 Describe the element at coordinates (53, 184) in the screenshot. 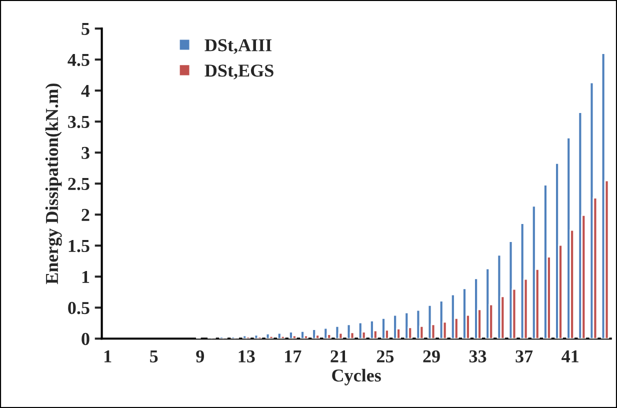

I see `y-axis-title: Energy Dissipation(kN.m)` at that location.